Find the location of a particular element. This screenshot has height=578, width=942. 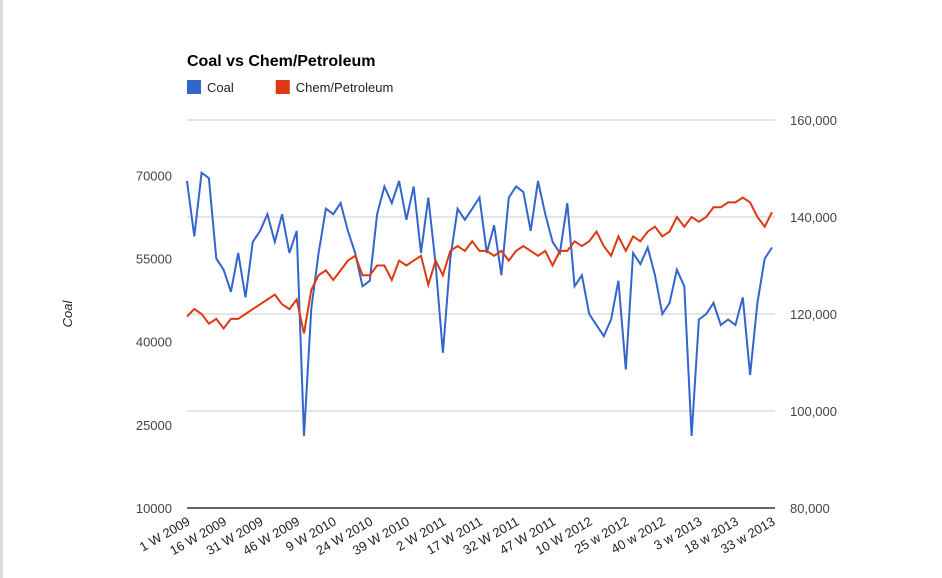

y-tick-label: 55000 is located at coordinates (154, 259).